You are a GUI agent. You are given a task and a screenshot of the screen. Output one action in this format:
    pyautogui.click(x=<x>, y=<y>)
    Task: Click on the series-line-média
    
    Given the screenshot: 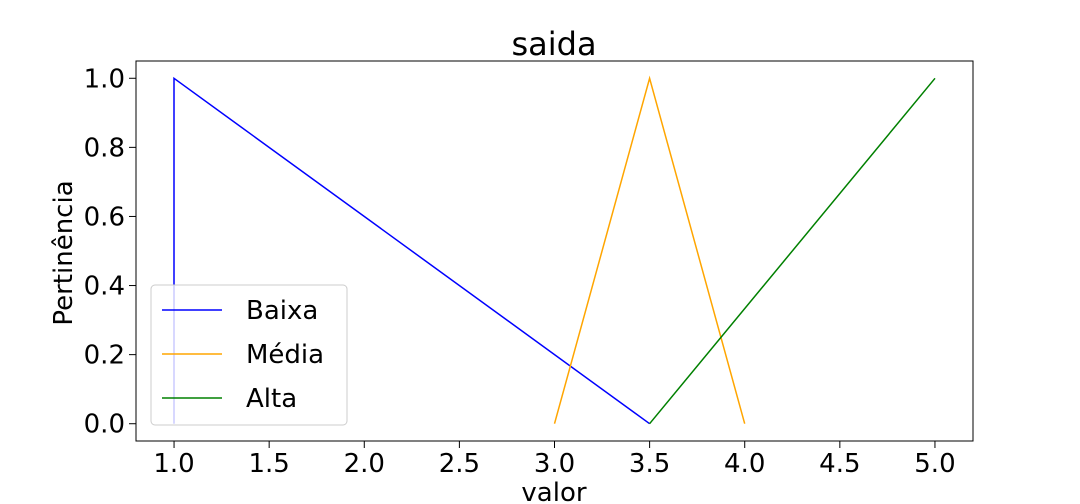 What is the action you would take?
    pyautogui.click(x=649, y=249)
    